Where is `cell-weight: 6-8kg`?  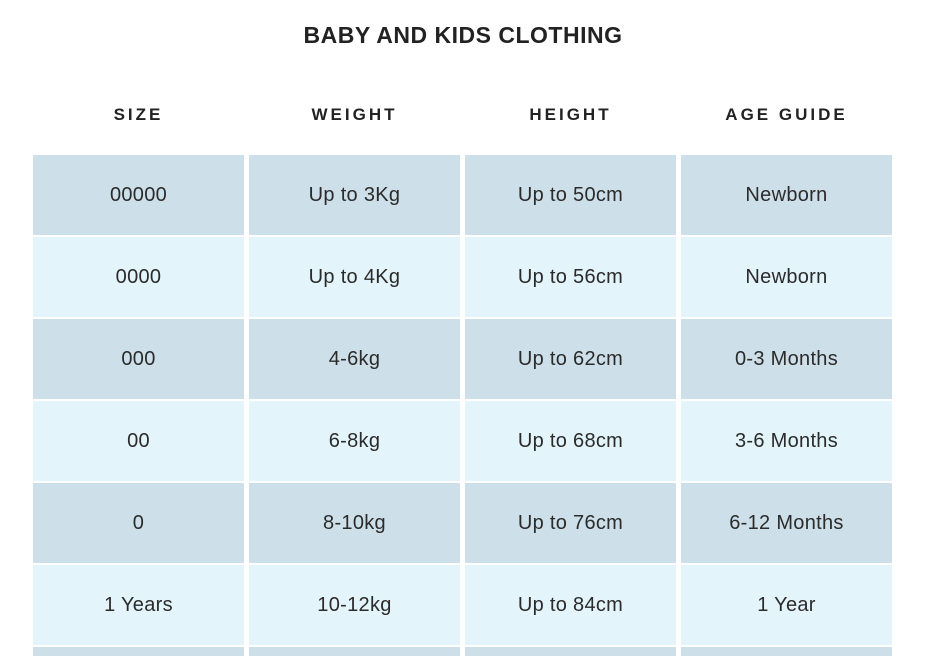
cell-weight: 6-8kg is located at coordinates (354, 441).